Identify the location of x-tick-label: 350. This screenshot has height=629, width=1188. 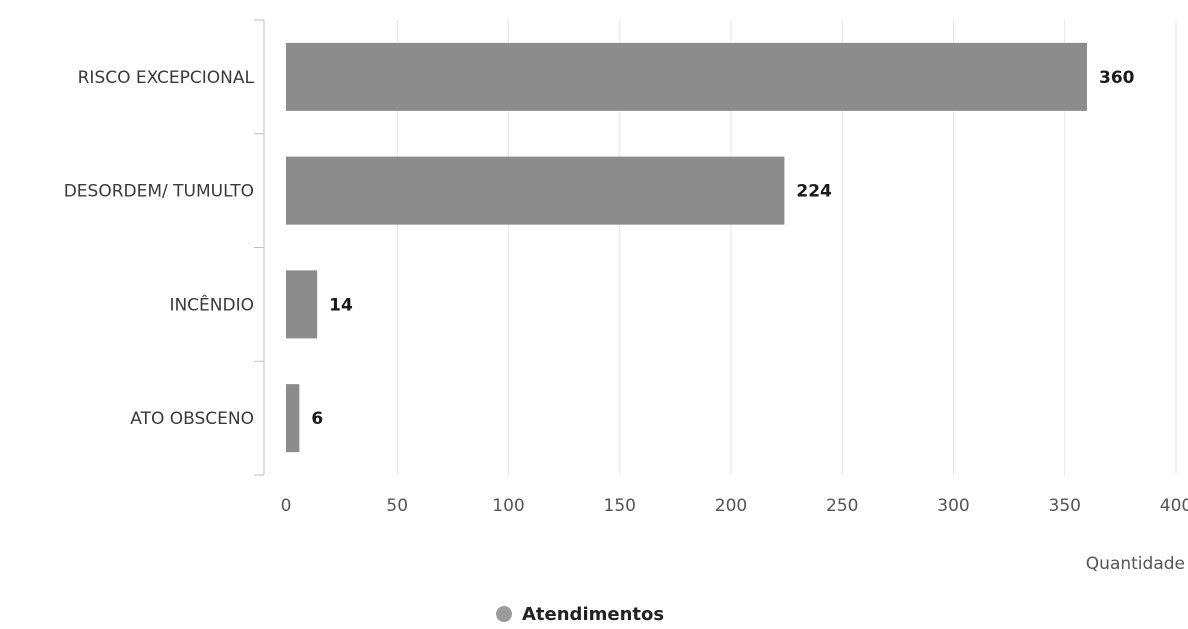
(1065, 506).